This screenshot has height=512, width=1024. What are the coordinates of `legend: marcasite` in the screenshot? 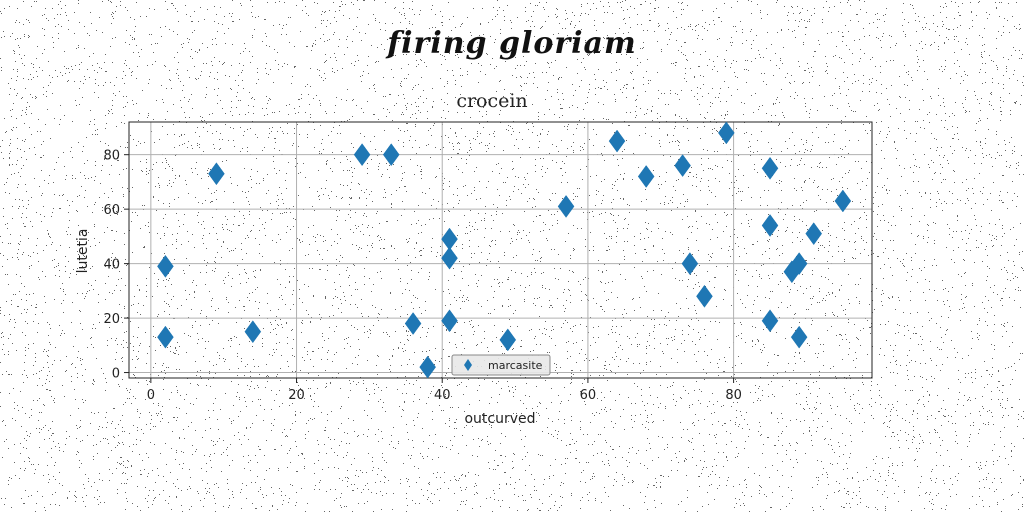 It's located at (501, 365).